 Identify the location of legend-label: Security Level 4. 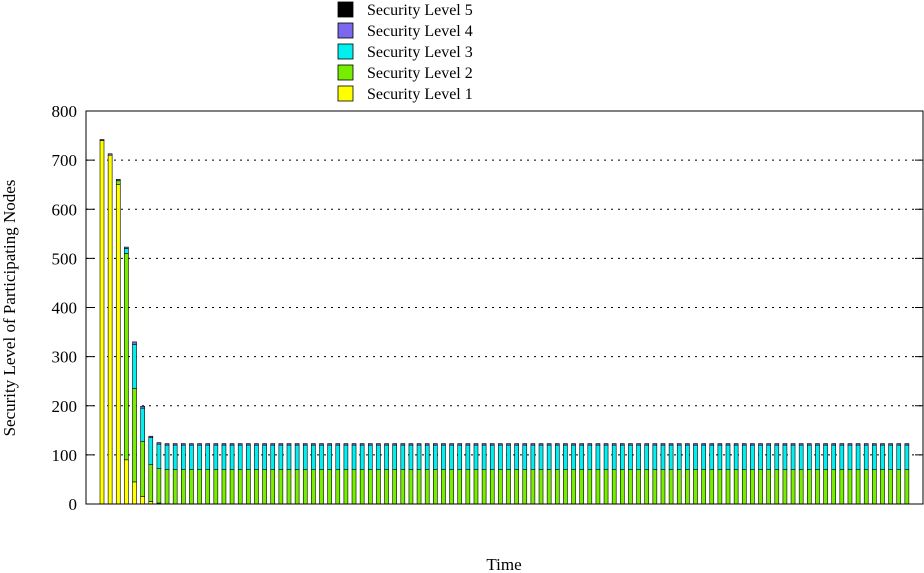
(420, 31).